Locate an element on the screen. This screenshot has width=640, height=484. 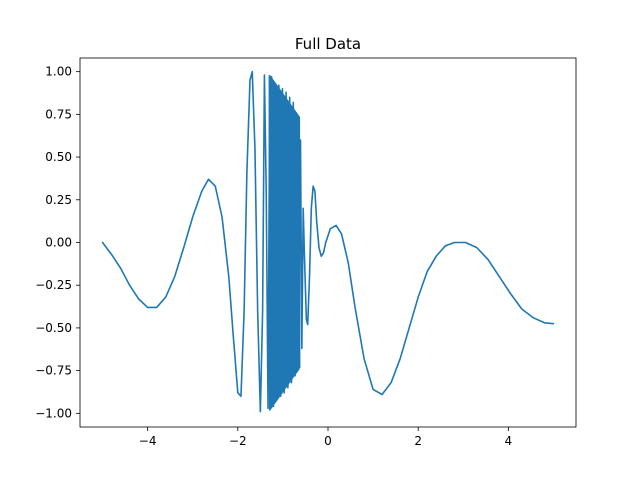
x-axis: −4 −2 0 2 4 is located at coordinates (325, 437).